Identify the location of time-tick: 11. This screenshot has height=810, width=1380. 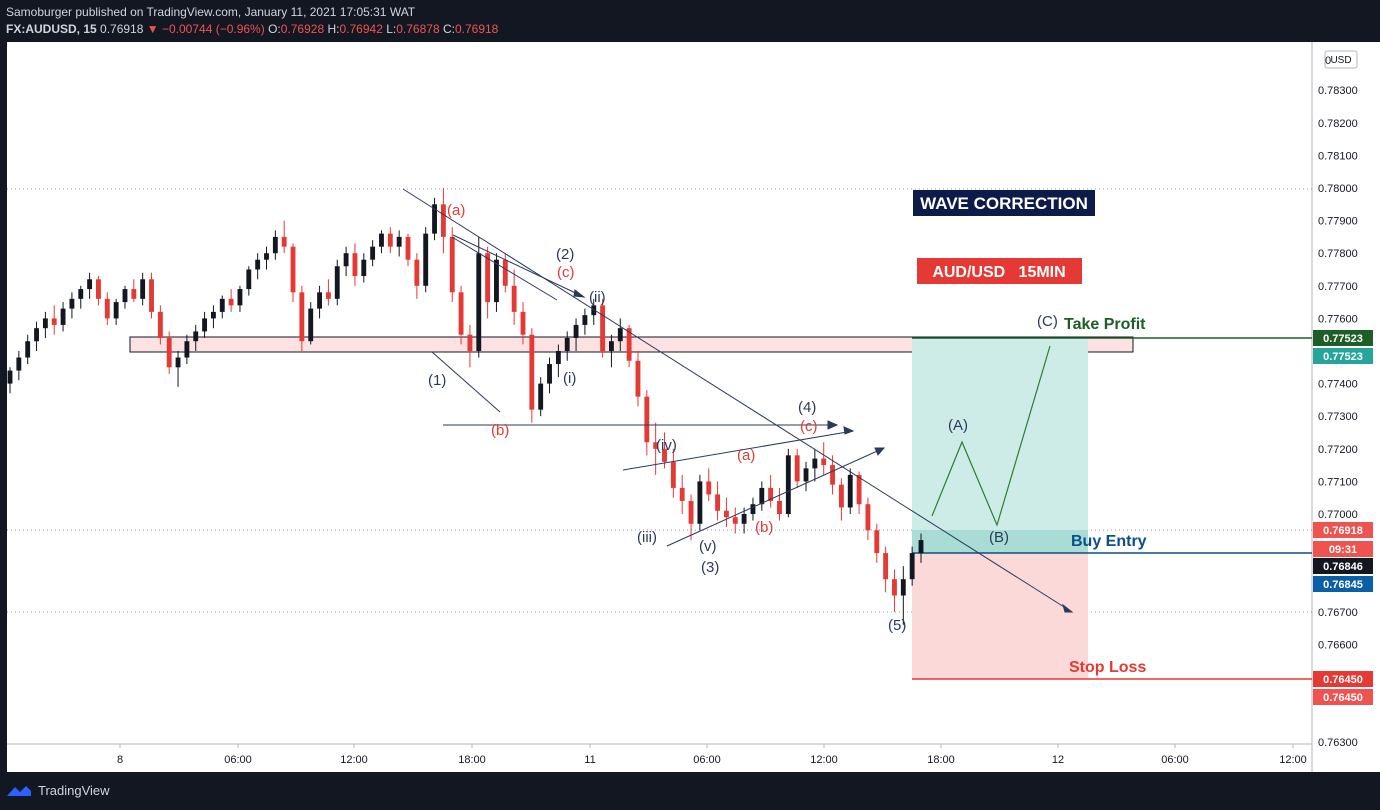
(589, 760).